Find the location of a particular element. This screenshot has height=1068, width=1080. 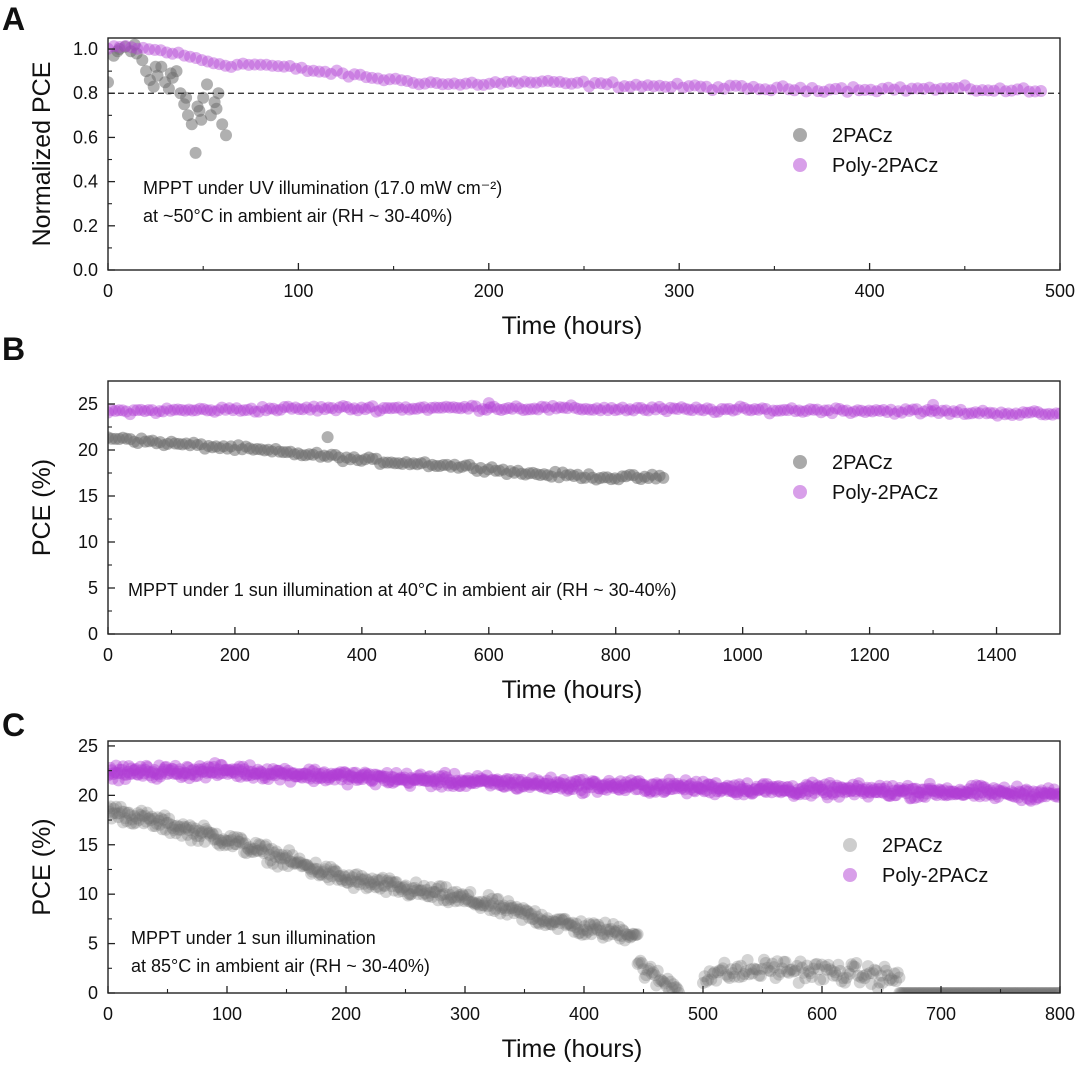

legend-marker is located at coordinates (800, 135).